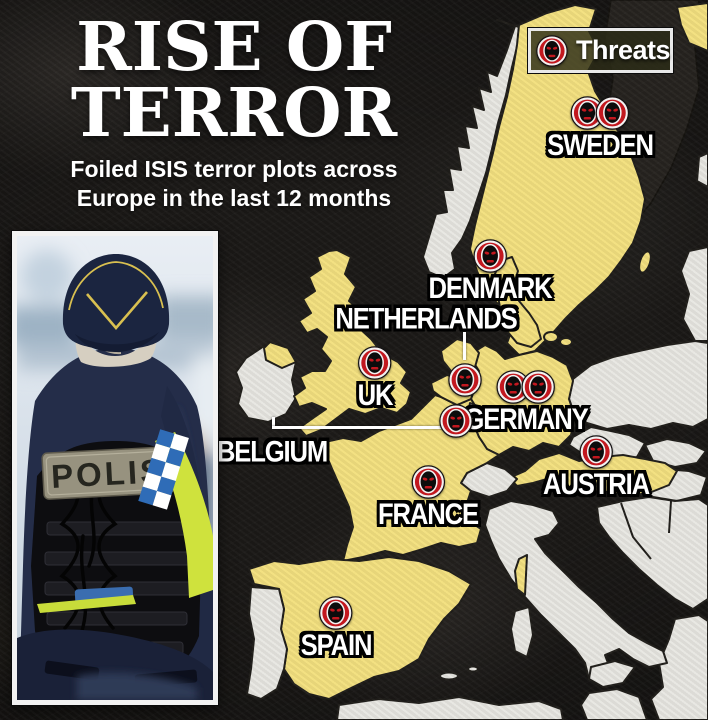 This screenshot has height=720, width=708. What do you see at coordinates (280, 355) in the screenshot?
I see `region-northern-ireland` at bounding box center [280, 355].